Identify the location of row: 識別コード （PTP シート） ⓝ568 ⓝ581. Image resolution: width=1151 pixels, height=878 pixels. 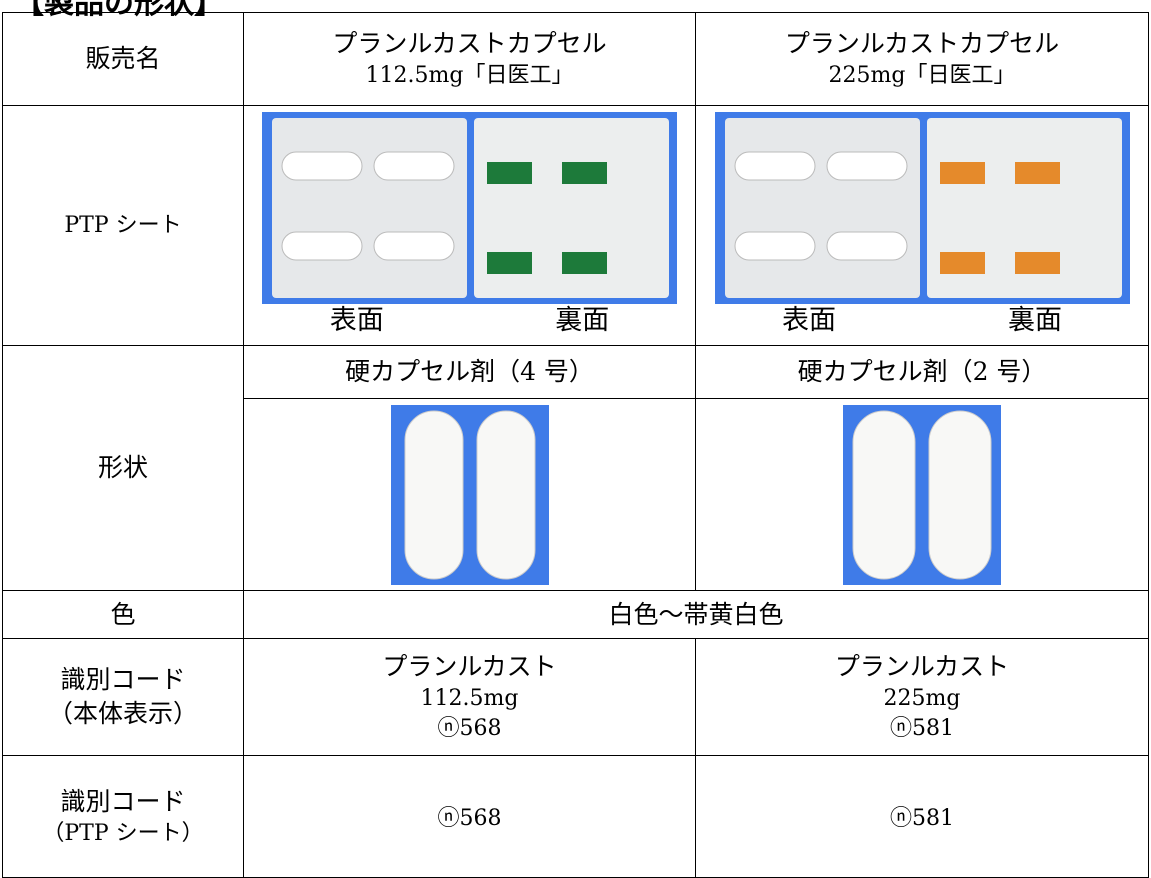
(575, 816).